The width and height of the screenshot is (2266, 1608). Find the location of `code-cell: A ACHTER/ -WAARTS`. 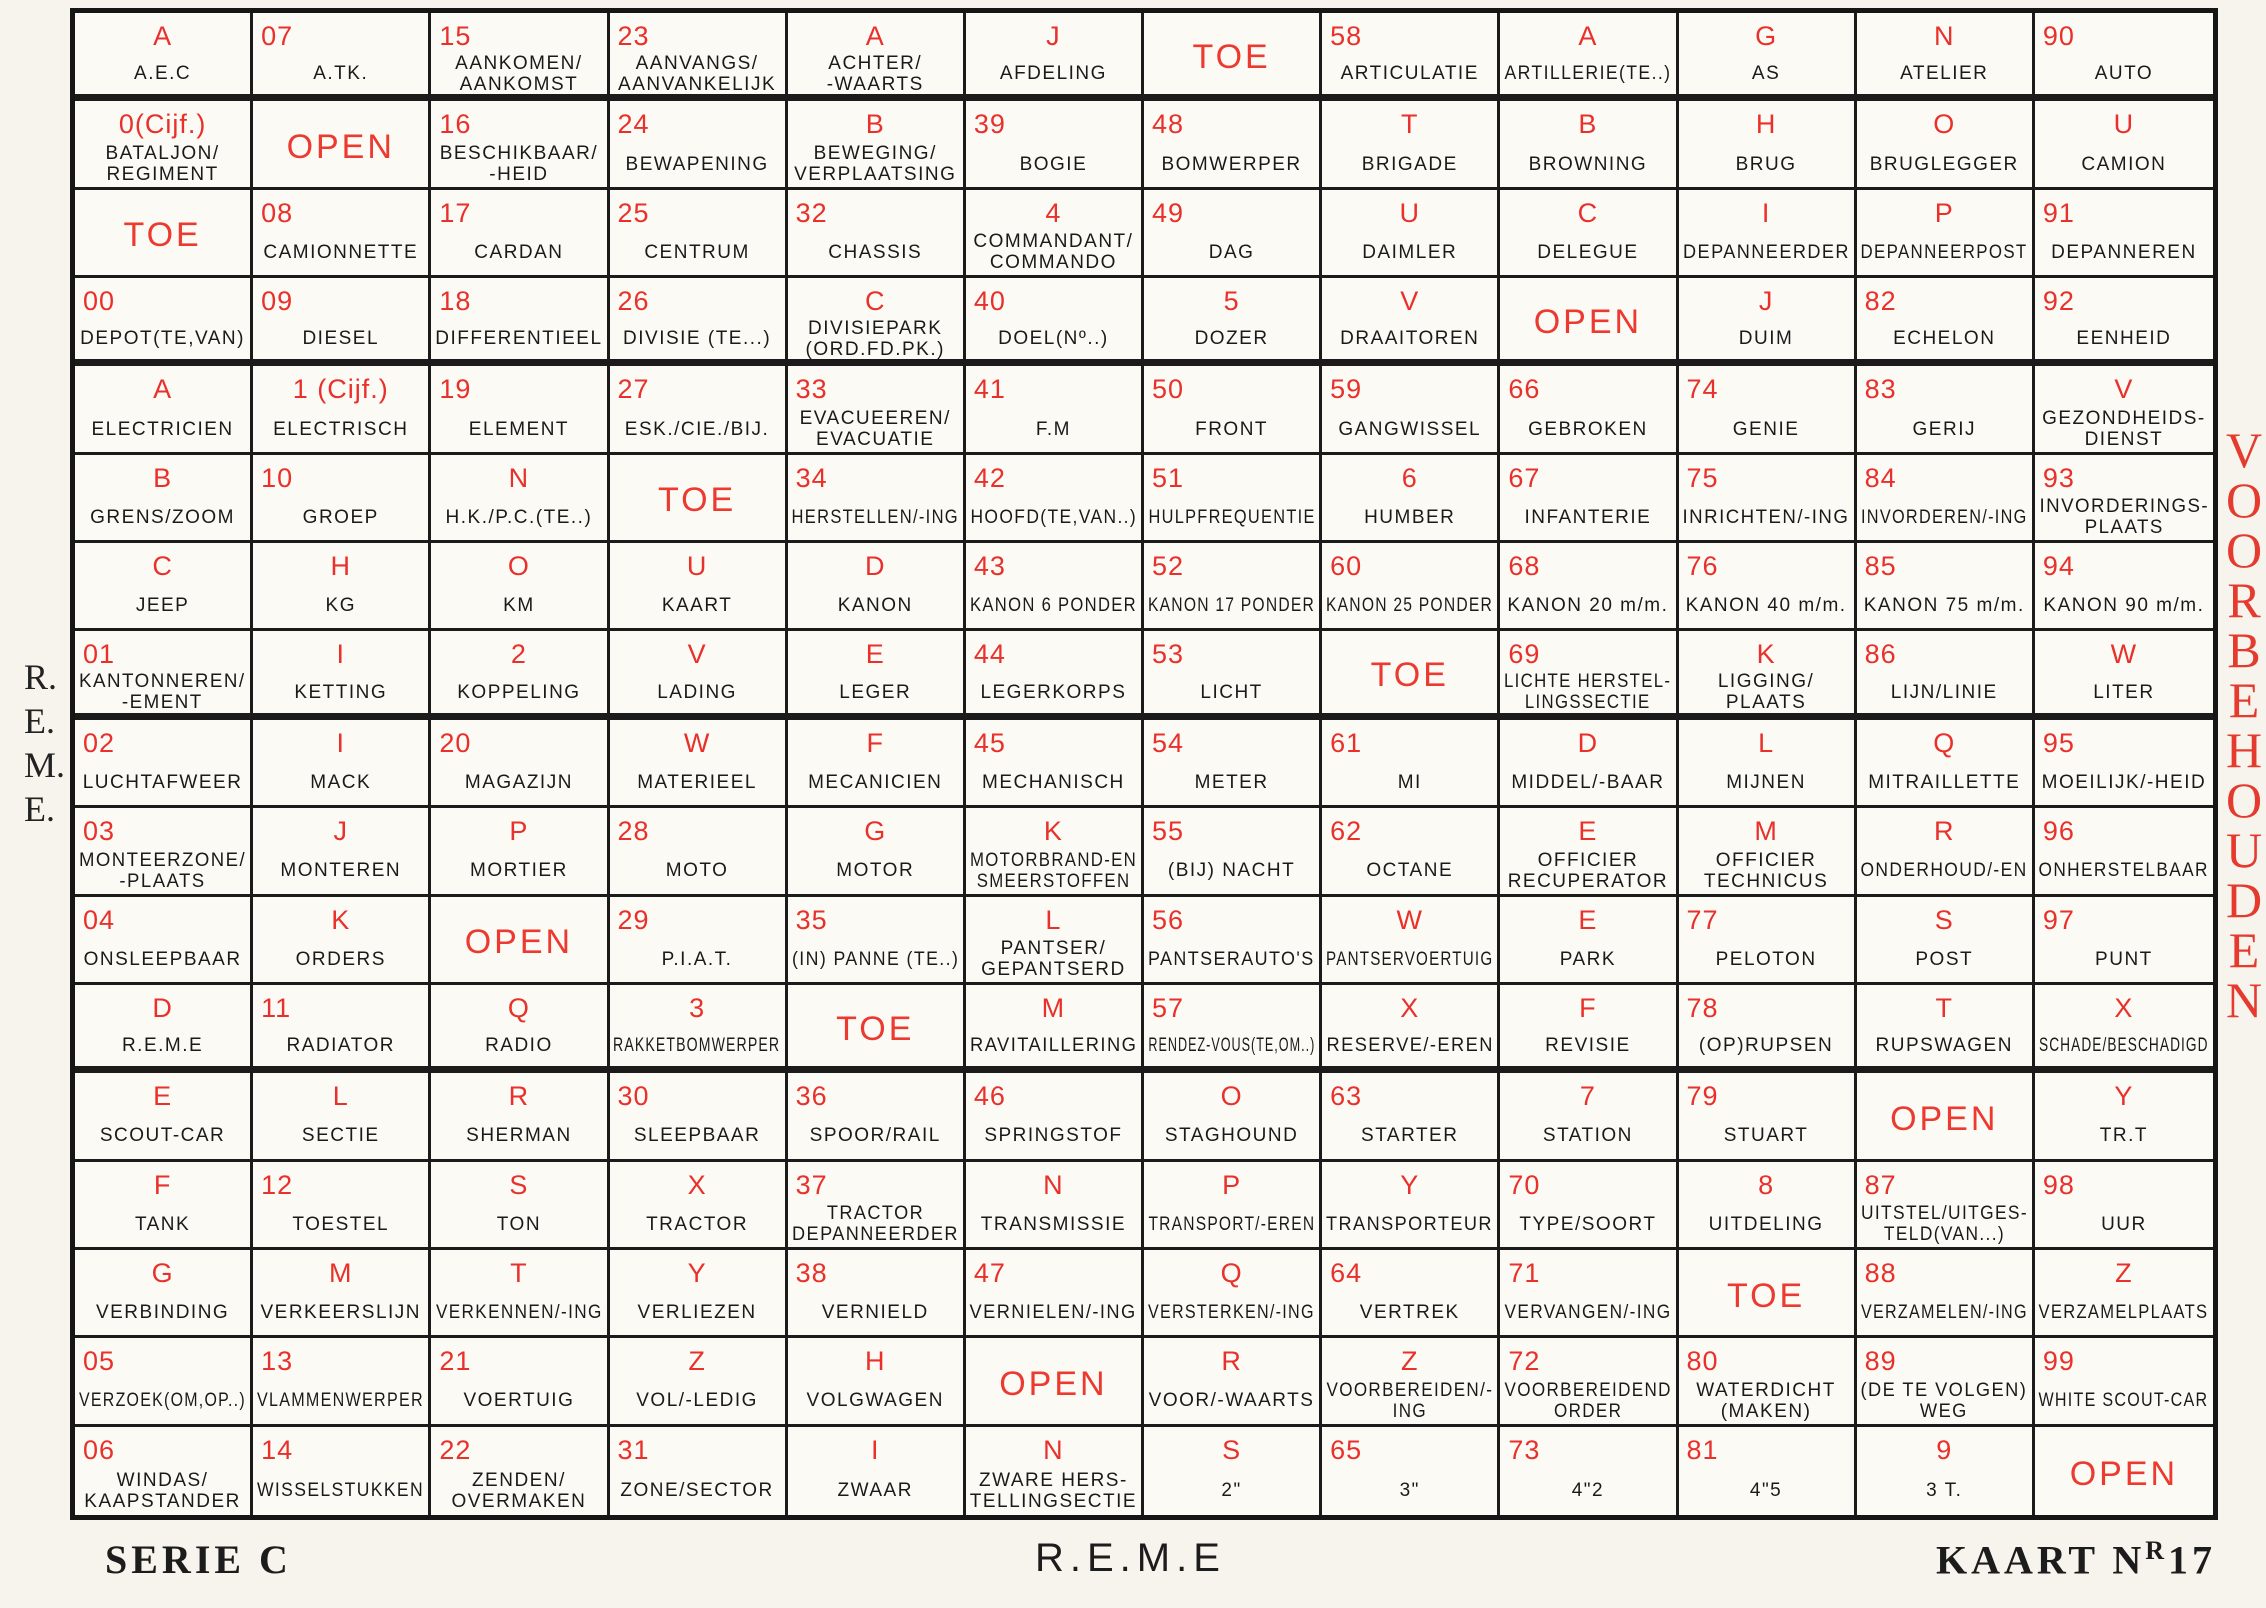

code-cell: A ACHTER/ -WAARTS is located at coordinates (876, 57).